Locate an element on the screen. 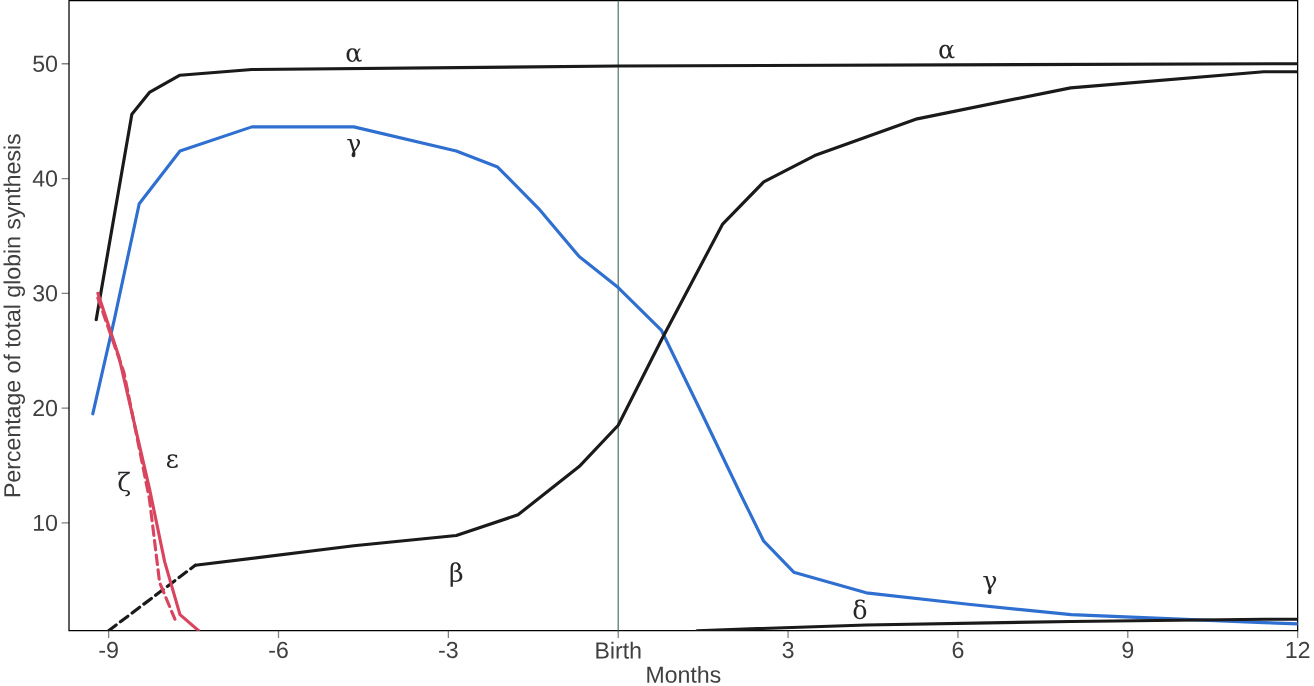 The image size is (1314, 686). x-tick-label: Birth is located at coordinates (618, 650).